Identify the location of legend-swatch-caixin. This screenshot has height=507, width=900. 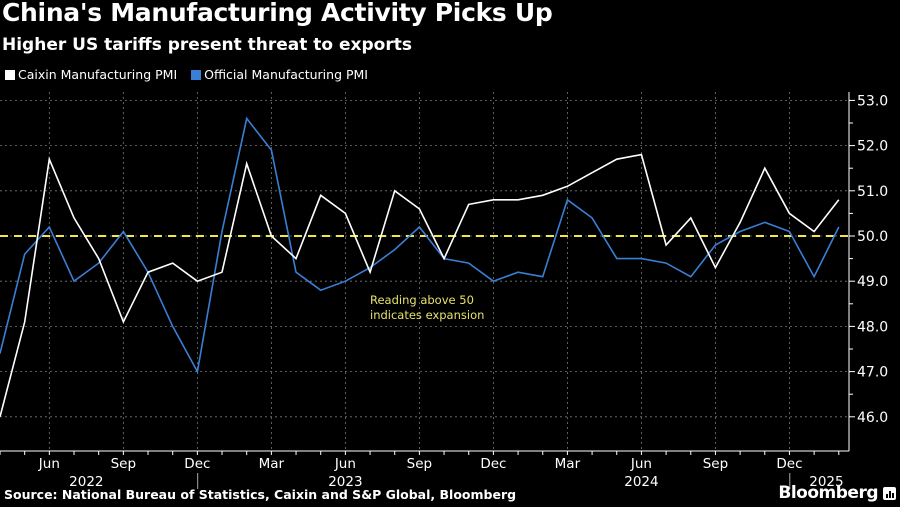
(10, 74).